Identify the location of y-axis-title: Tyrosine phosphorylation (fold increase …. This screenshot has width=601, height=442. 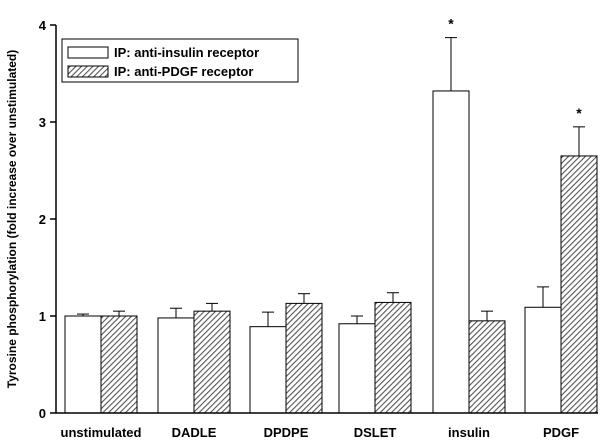
(12, 219).